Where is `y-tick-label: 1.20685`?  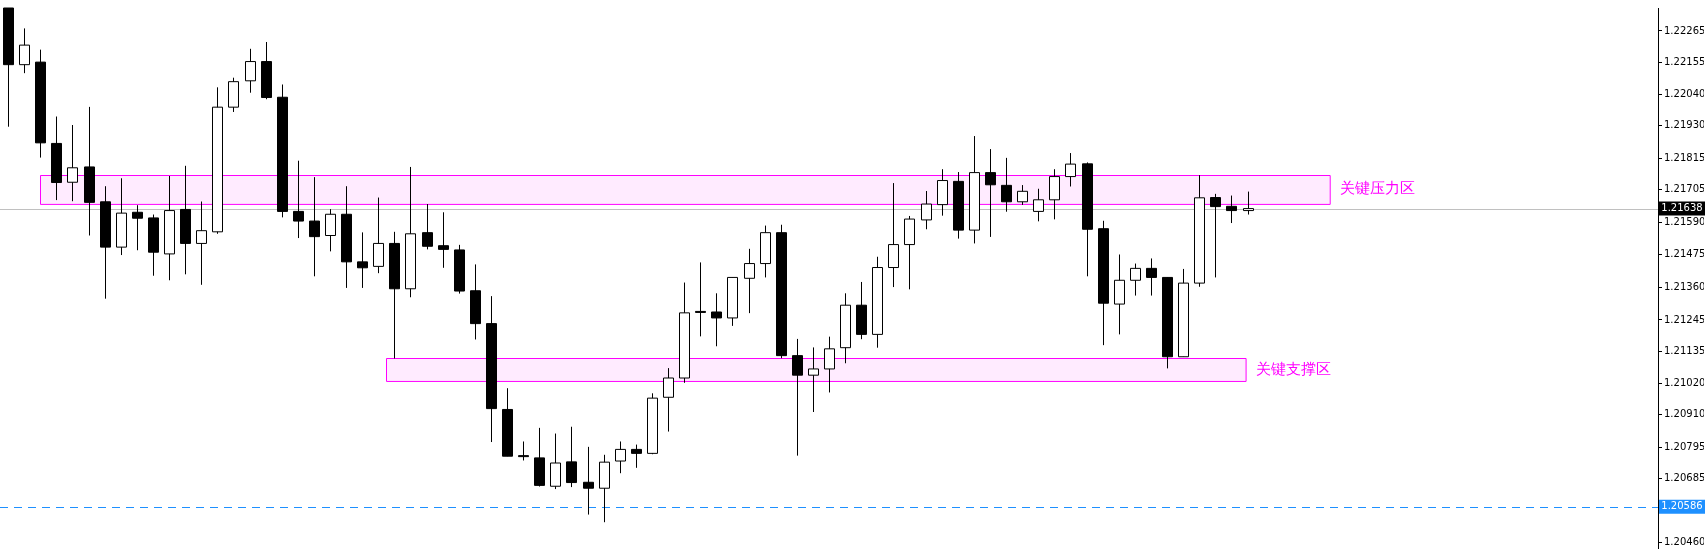 y-tick-label: 1.20685 is located at coordinates (1685, 478).